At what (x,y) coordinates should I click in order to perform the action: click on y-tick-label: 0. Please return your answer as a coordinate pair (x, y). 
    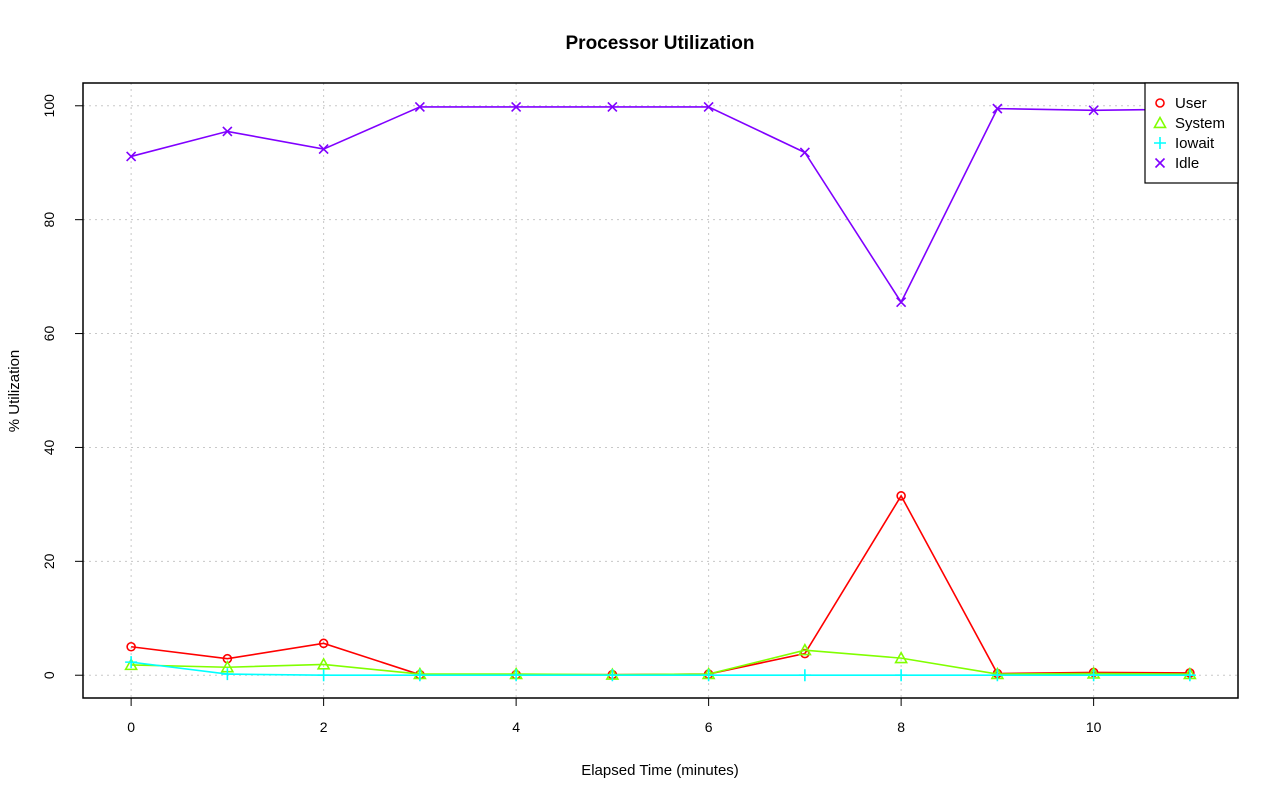
    Looking at the image, I should click on (49, 675).